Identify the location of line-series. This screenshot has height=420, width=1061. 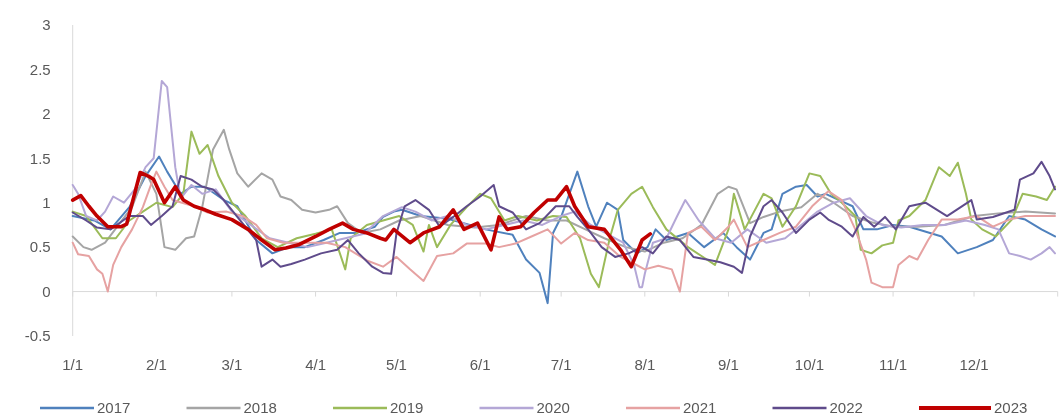
(361, 219).